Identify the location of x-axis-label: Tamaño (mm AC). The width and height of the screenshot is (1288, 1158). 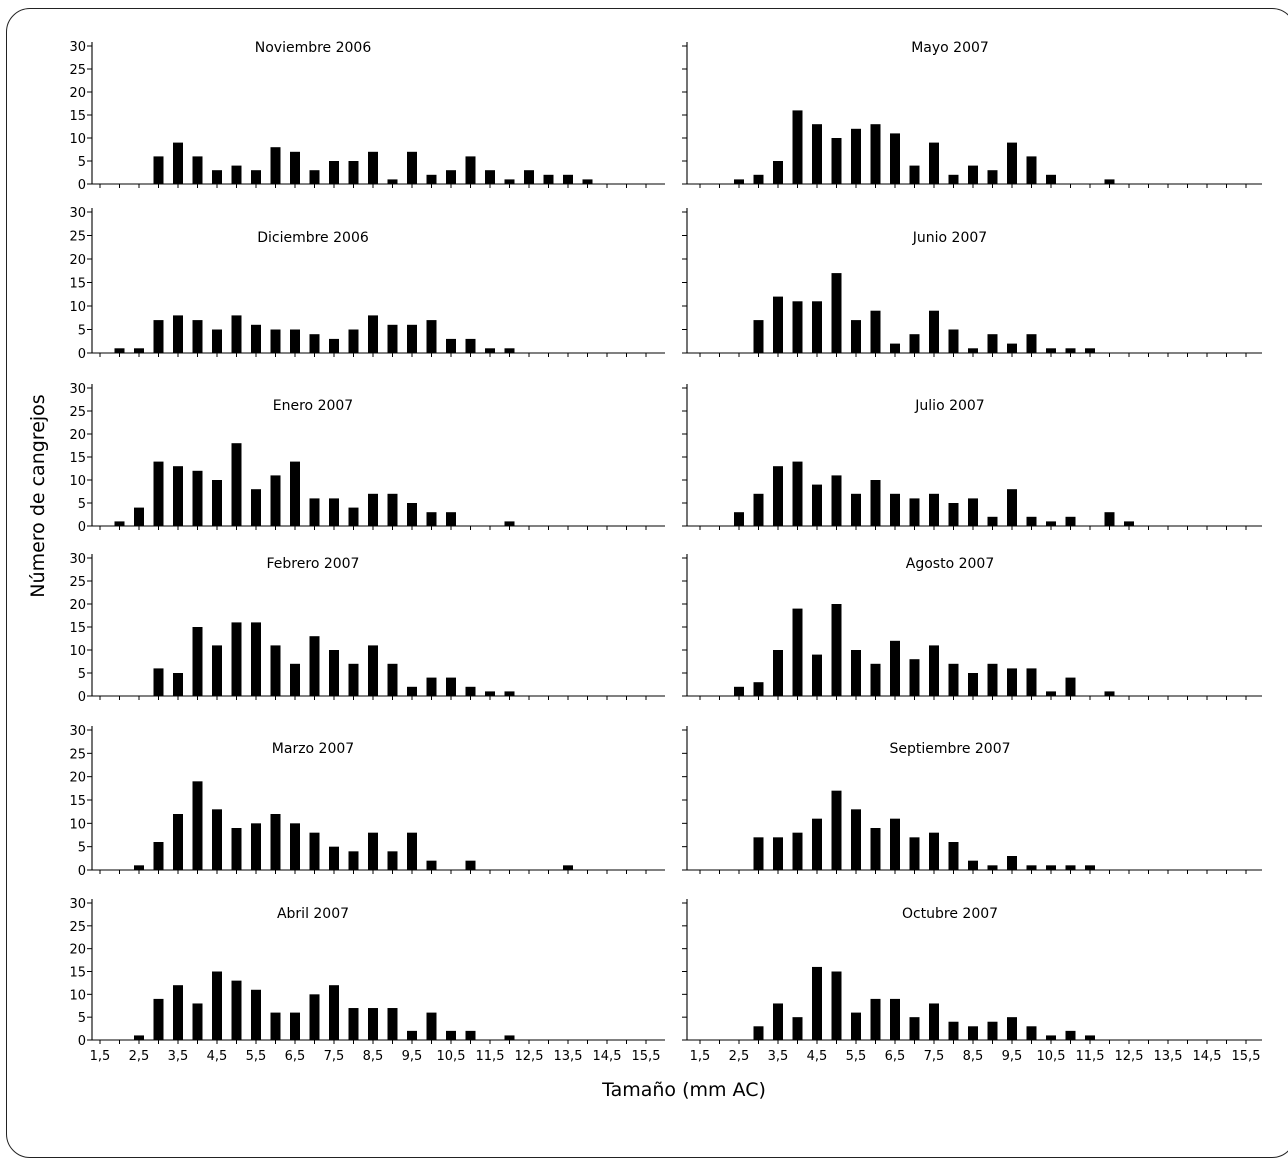
(683, 1090).